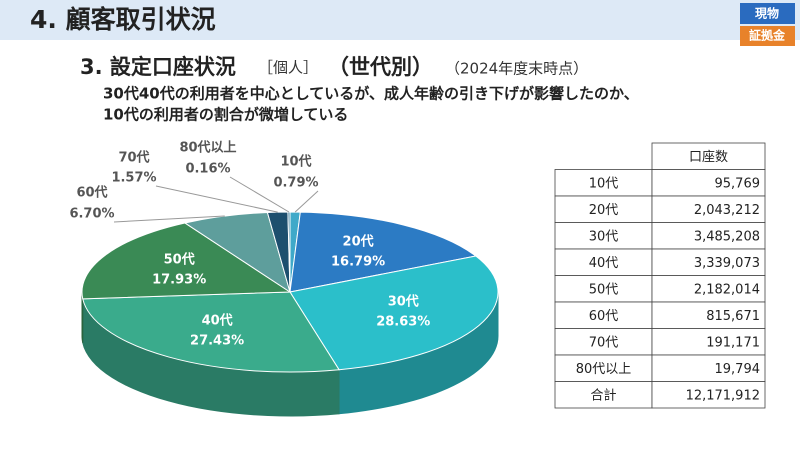 Image resolution: width=800 pixels, height=474 pixels. What do you see at coordinates (123, 19) in the screenshot?
I see `page-title: 4. 顧客取引状況` at bounding box center [123, 19].